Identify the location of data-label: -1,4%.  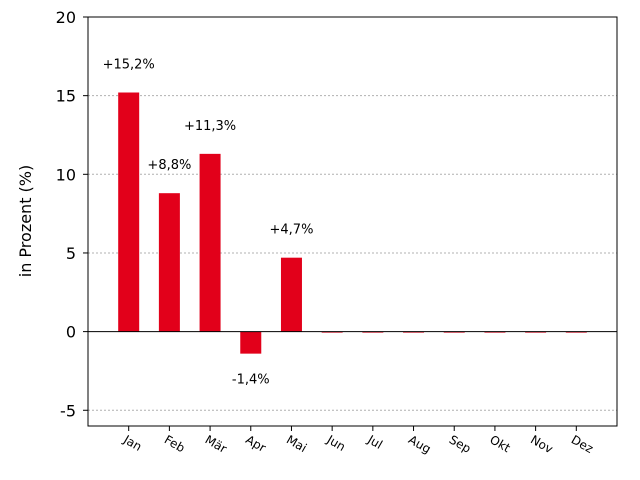
(251, 380).